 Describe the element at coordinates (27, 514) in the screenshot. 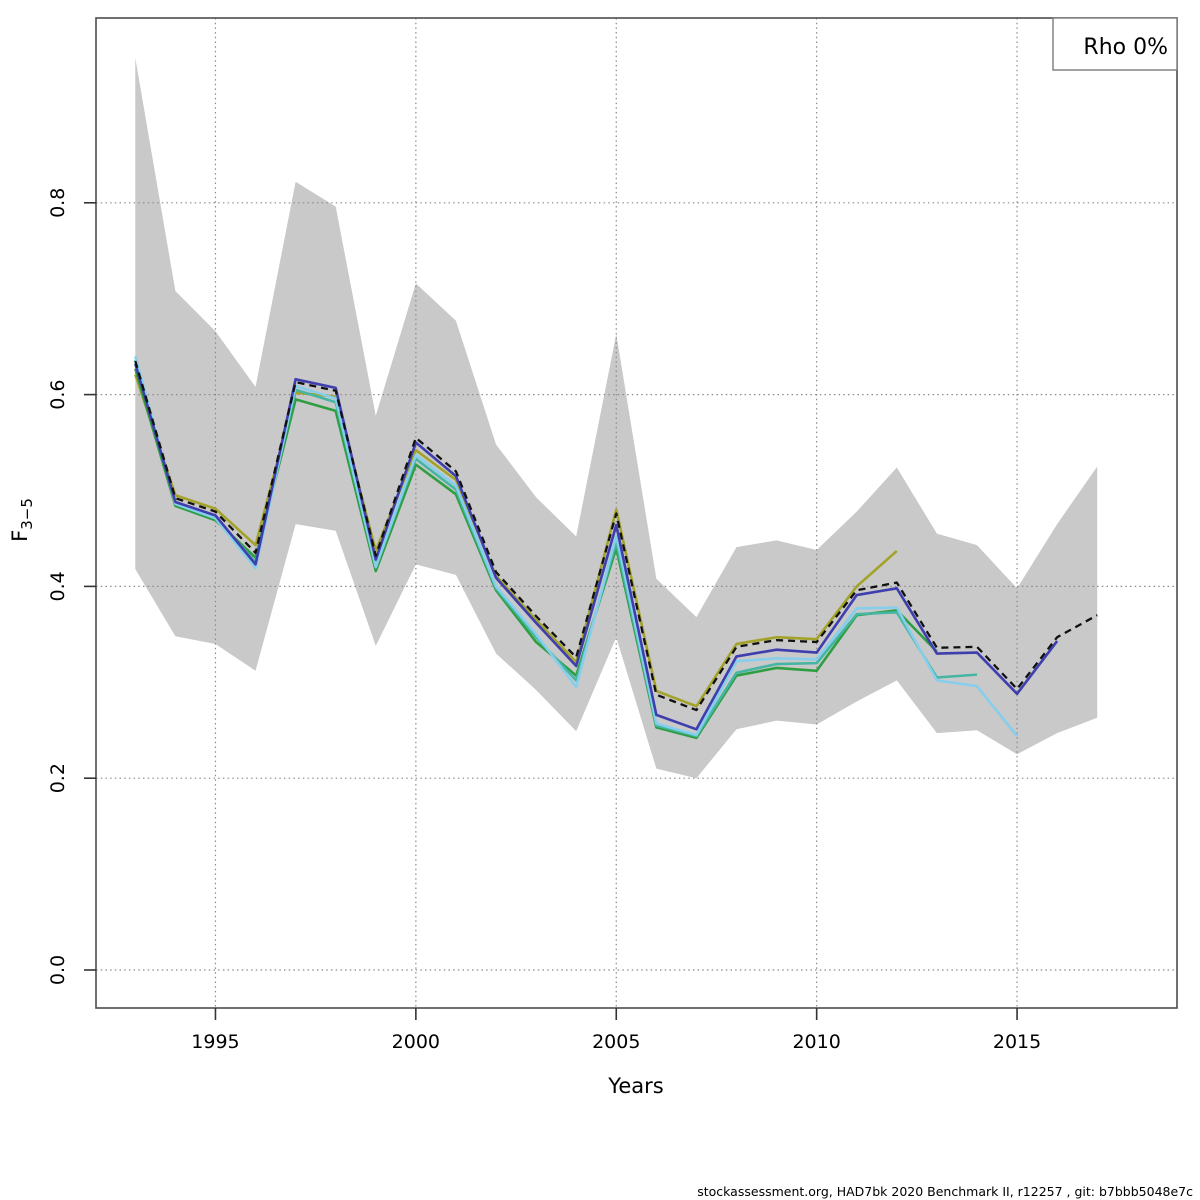

I see `y-axis-title-subscript: 3−5` at that location.